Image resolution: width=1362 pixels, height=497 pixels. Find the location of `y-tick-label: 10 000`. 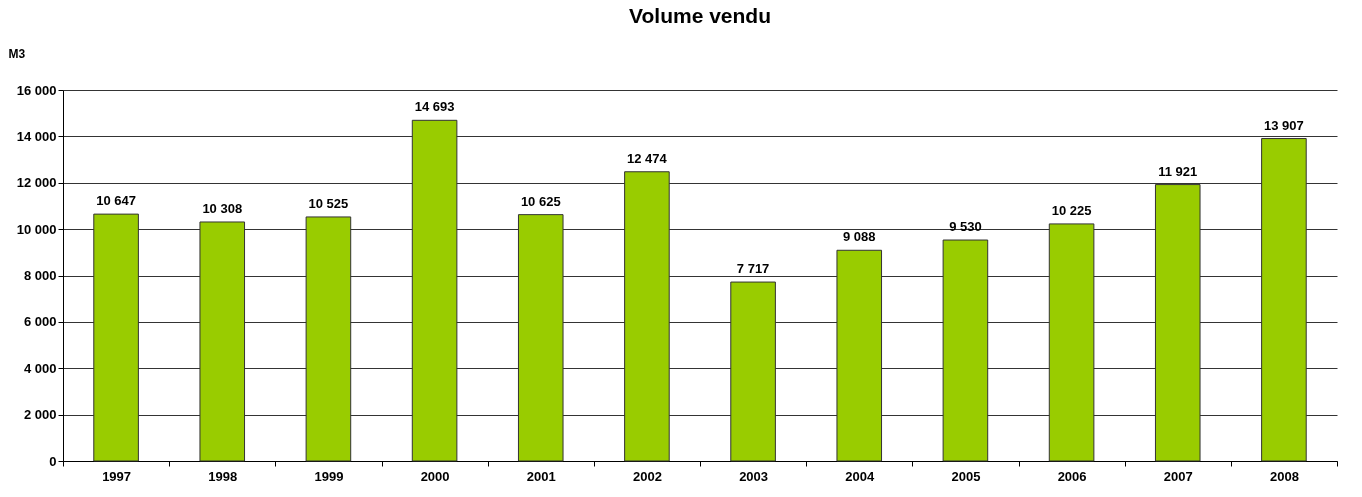

y-tick-label: 10 000 is located at coordinates (36, 229).